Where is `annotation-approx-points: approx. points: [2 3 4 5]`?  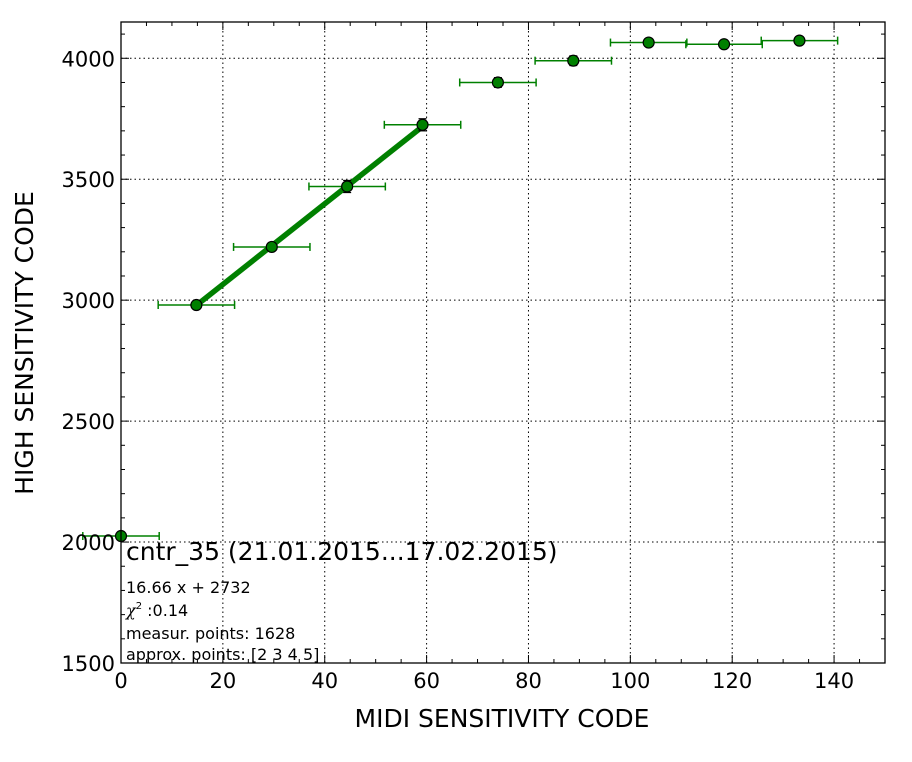 annotation-approx-points: approx. points: [2 3 4 5] is located at coordinates (222, 654).